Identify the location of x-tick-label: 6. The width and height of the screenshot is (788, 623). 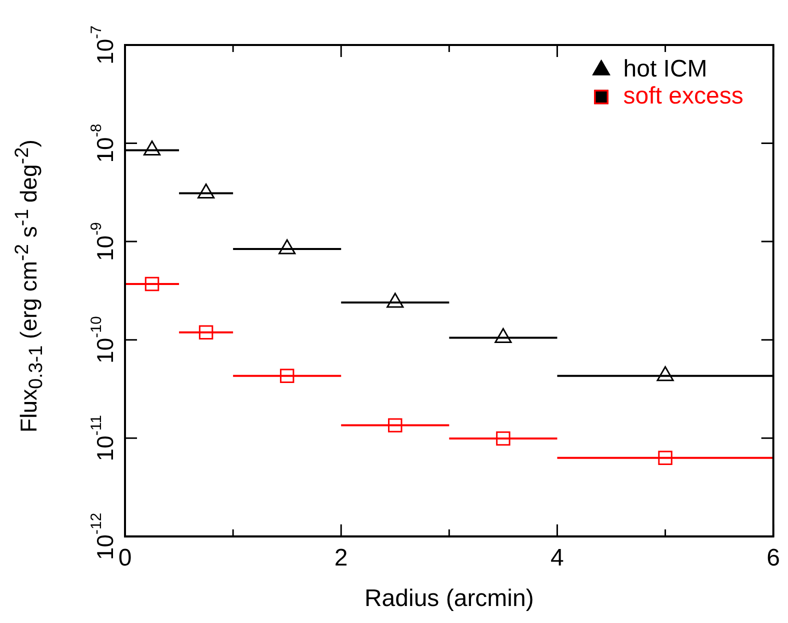
(773, 558).